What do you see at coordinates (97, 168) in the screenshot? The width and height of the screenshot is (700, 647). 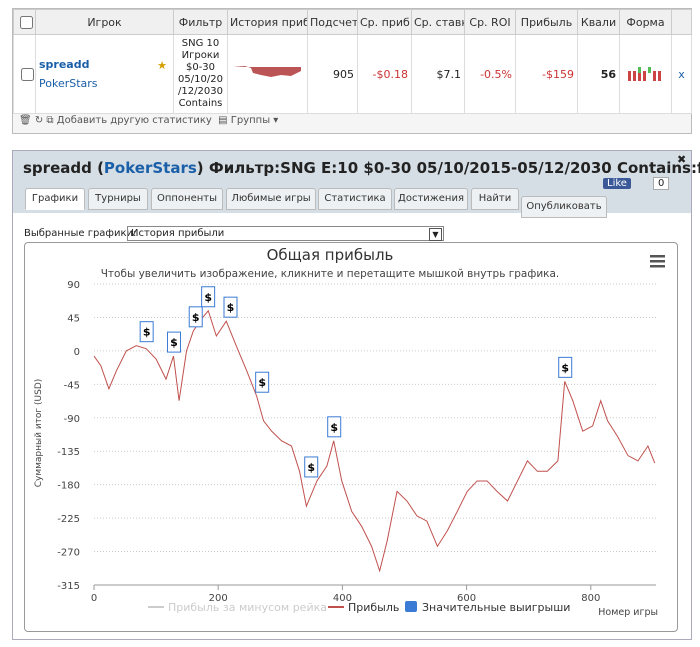 I see `title-part: (` at bounding box center [97, 168].